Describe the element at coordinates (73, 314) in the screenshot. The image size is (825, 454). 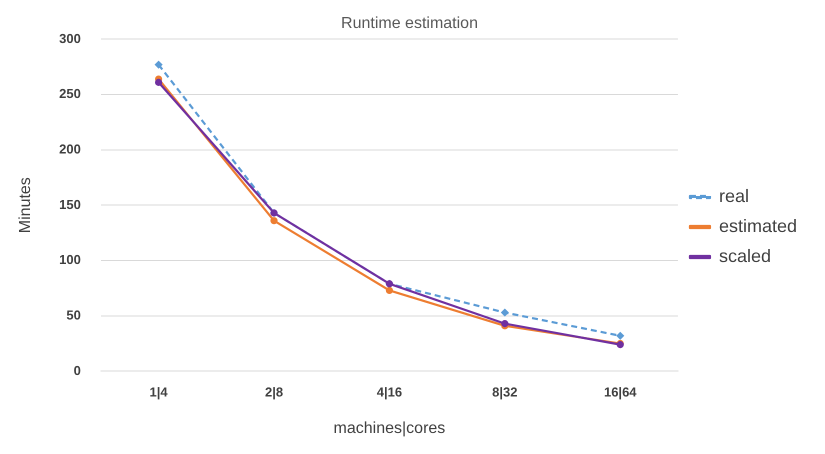
I see `y-tick-label: 50` at that location.